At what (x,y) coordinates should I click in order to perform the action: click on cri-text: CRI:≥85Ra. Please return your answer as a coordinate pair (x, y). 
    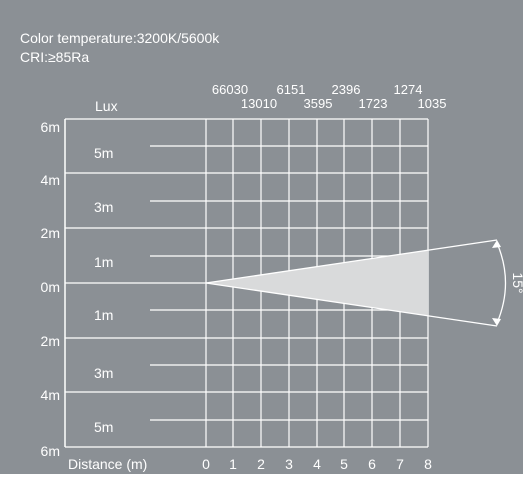
    Looking at the image, I should click on (54, 57).